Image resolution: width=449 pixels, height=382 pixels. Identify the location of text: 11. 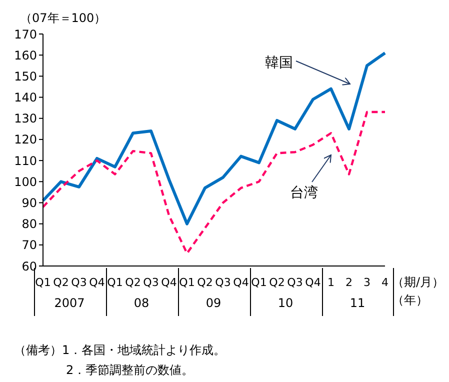
(358, 303).